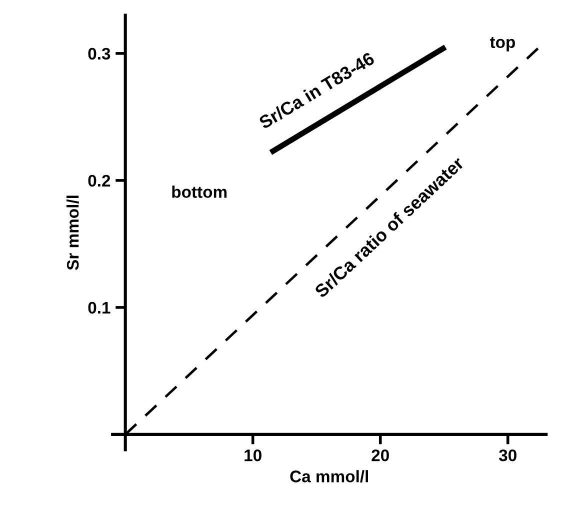 The width and height of the screenshot is (563, 511). I want to click on annotation: top, so click(502, 44).